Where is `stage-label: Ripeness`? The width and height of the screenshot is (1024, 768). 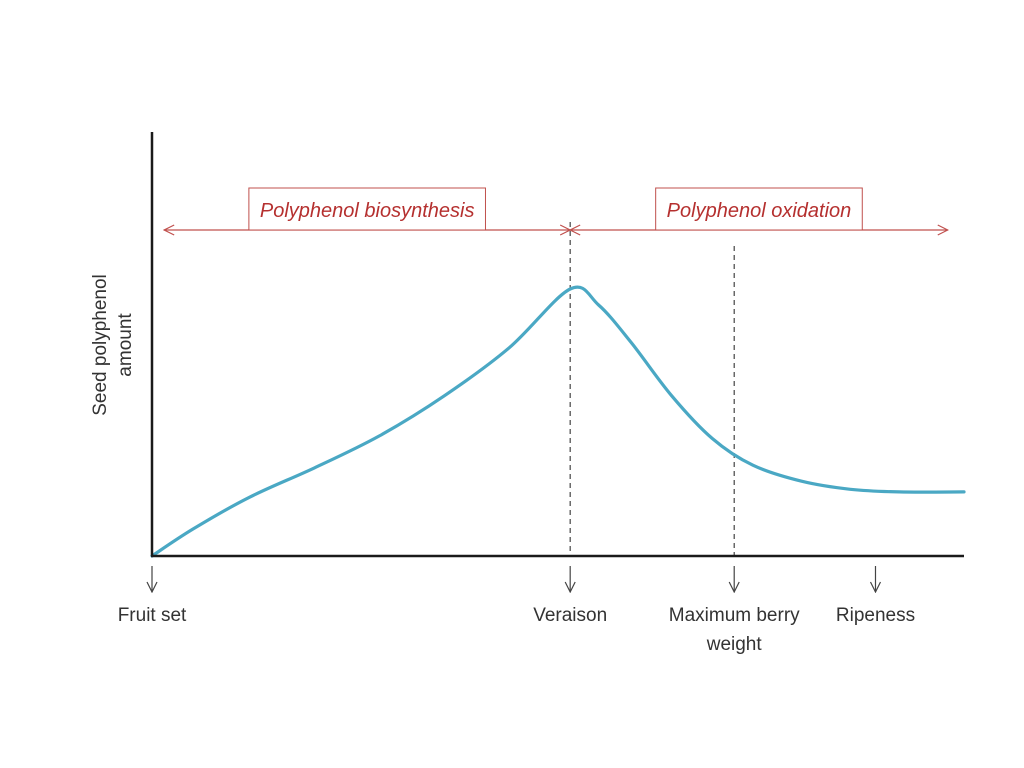
stage-label: Ripeness is located at coordinates (875, 615).